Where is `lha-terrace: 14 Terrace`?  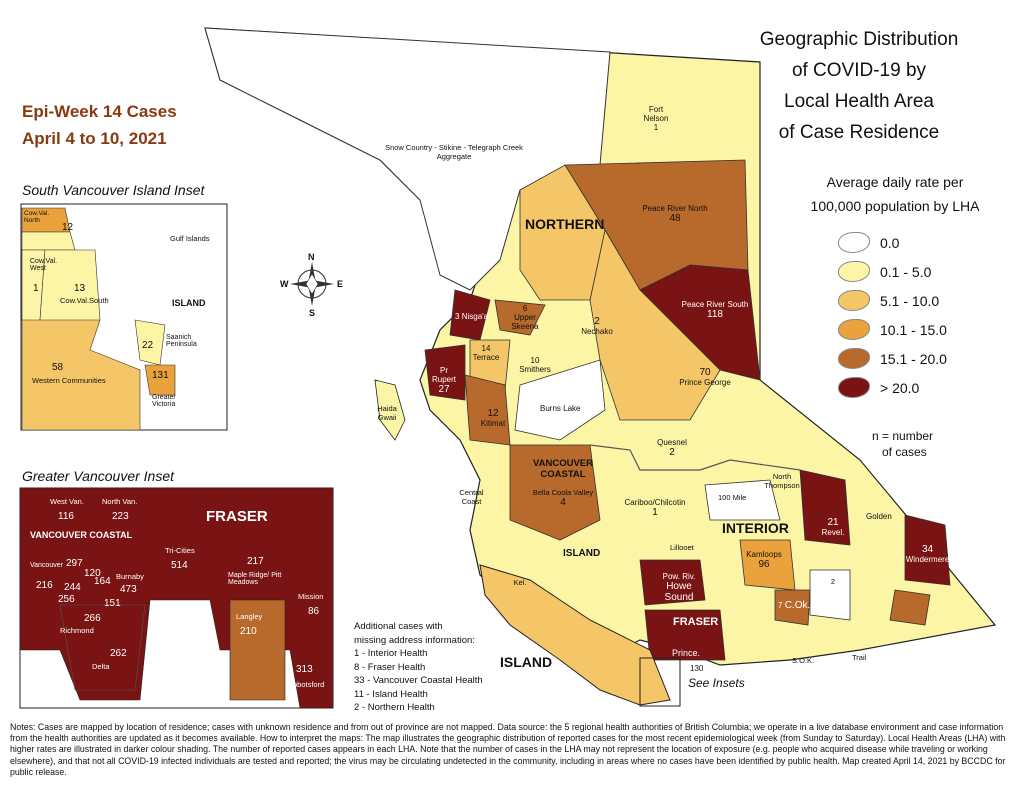 lha-terrace: 14 Terrace is located at coordinates (486, 353).